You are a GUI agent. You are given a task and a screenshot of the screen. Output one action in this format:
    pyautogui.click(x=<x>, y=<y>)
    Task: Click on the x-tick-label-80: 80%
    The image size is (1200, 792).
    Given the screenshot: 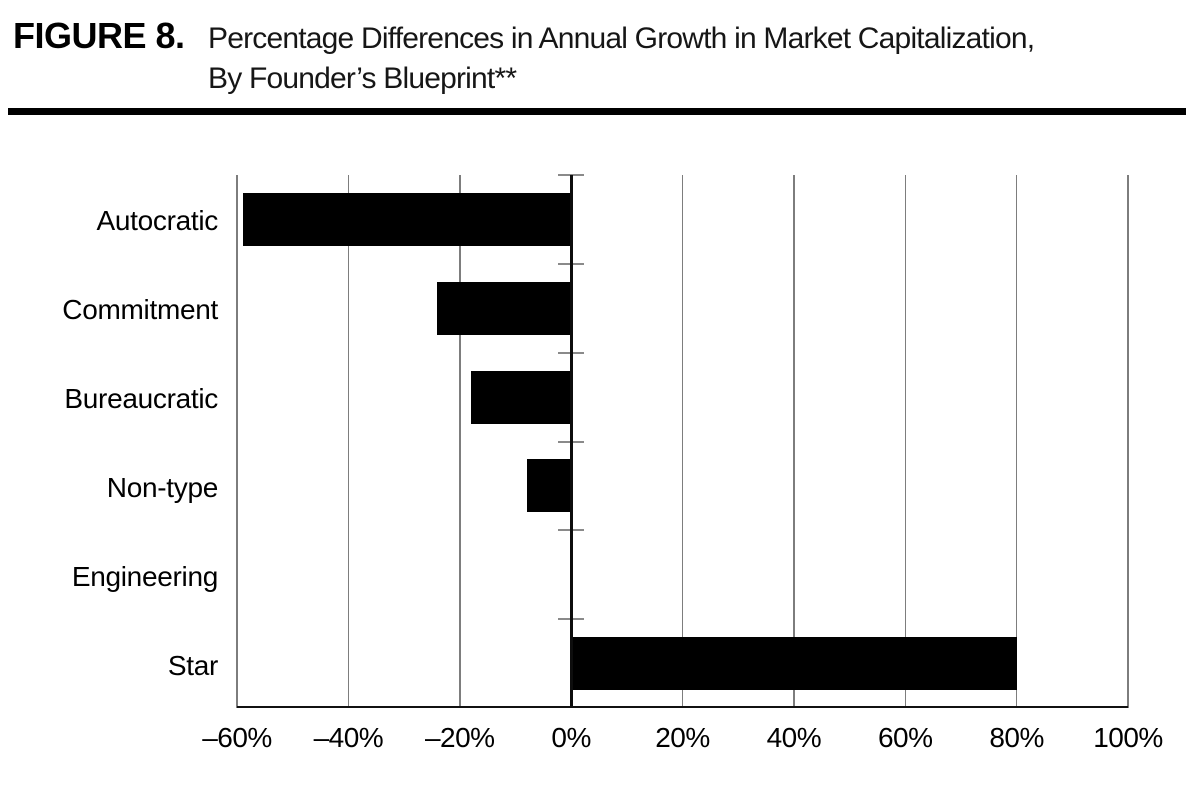 What is the action you would take?
    pyautogui.click(x=1016, y=737)
    